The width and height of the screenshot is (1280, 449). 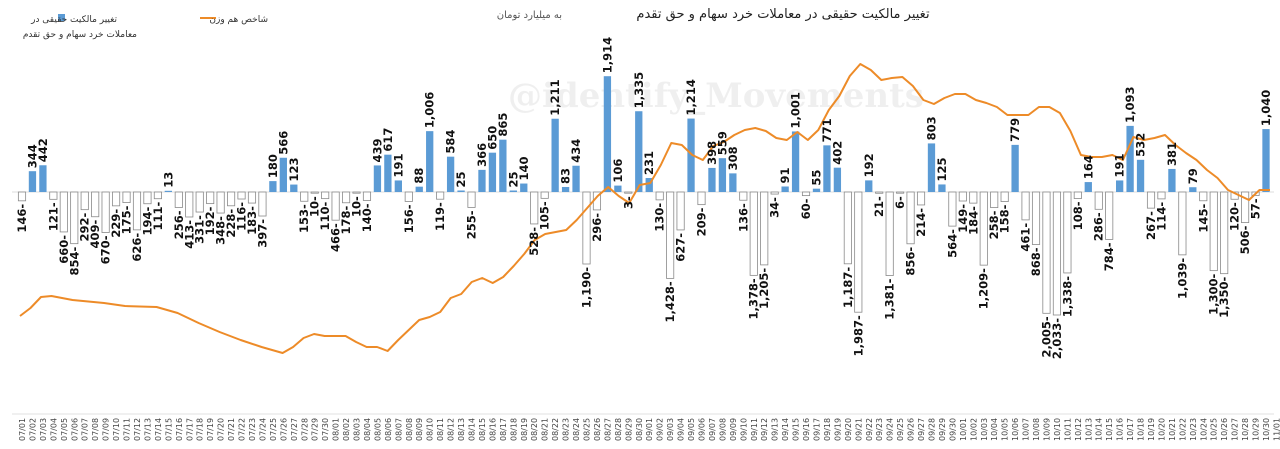 I want to click on legend-line-label: شاخص هم وزن, so click(x=238, y=20).